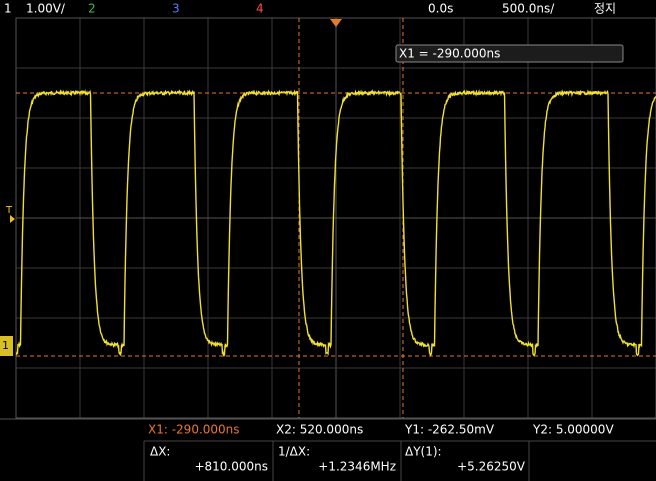 Image resolution: width=656 pixels, height=481 pixels. I want to click on measurement-value: +810.000ns, so click(231, 467).